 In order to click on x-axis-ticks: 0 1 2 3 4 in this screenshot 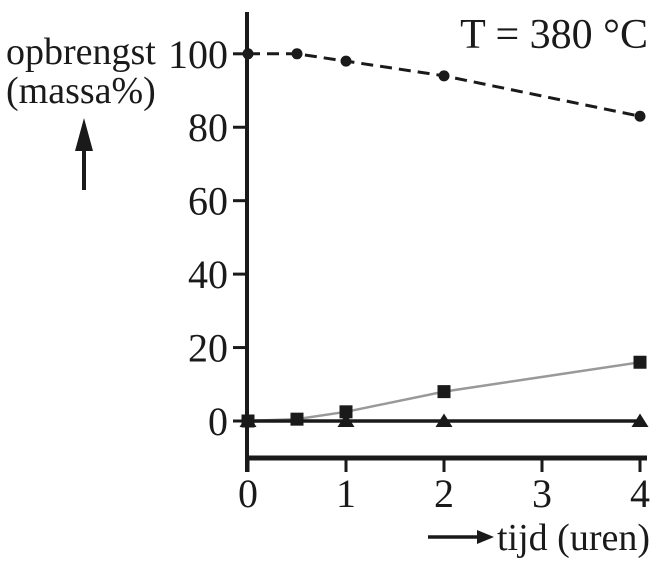, I will do `click(444, 487)`.